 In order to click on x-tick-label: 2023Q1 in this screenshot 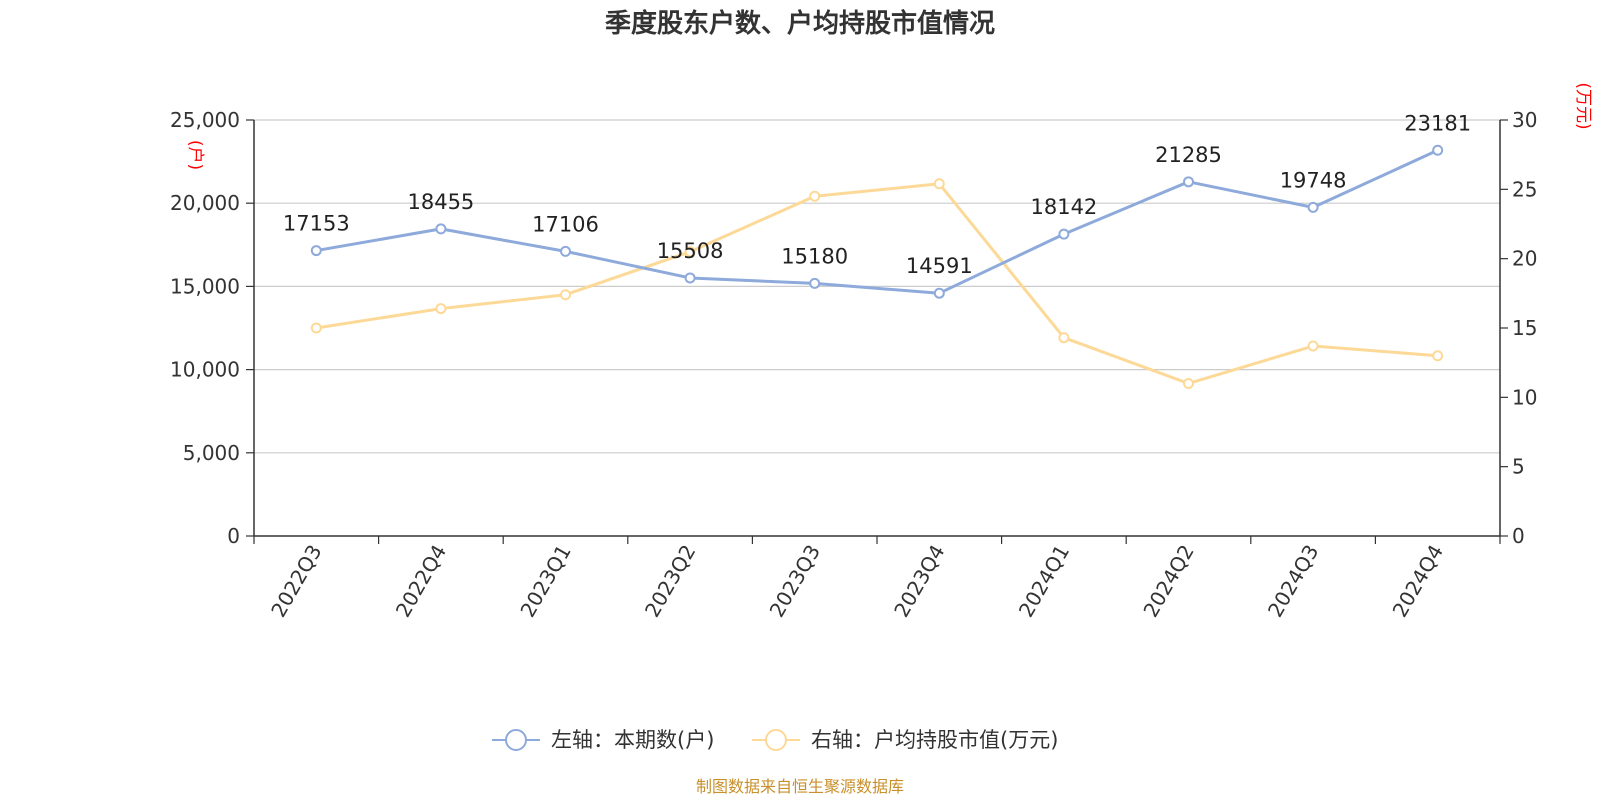, I will do `click(545, 581)`.